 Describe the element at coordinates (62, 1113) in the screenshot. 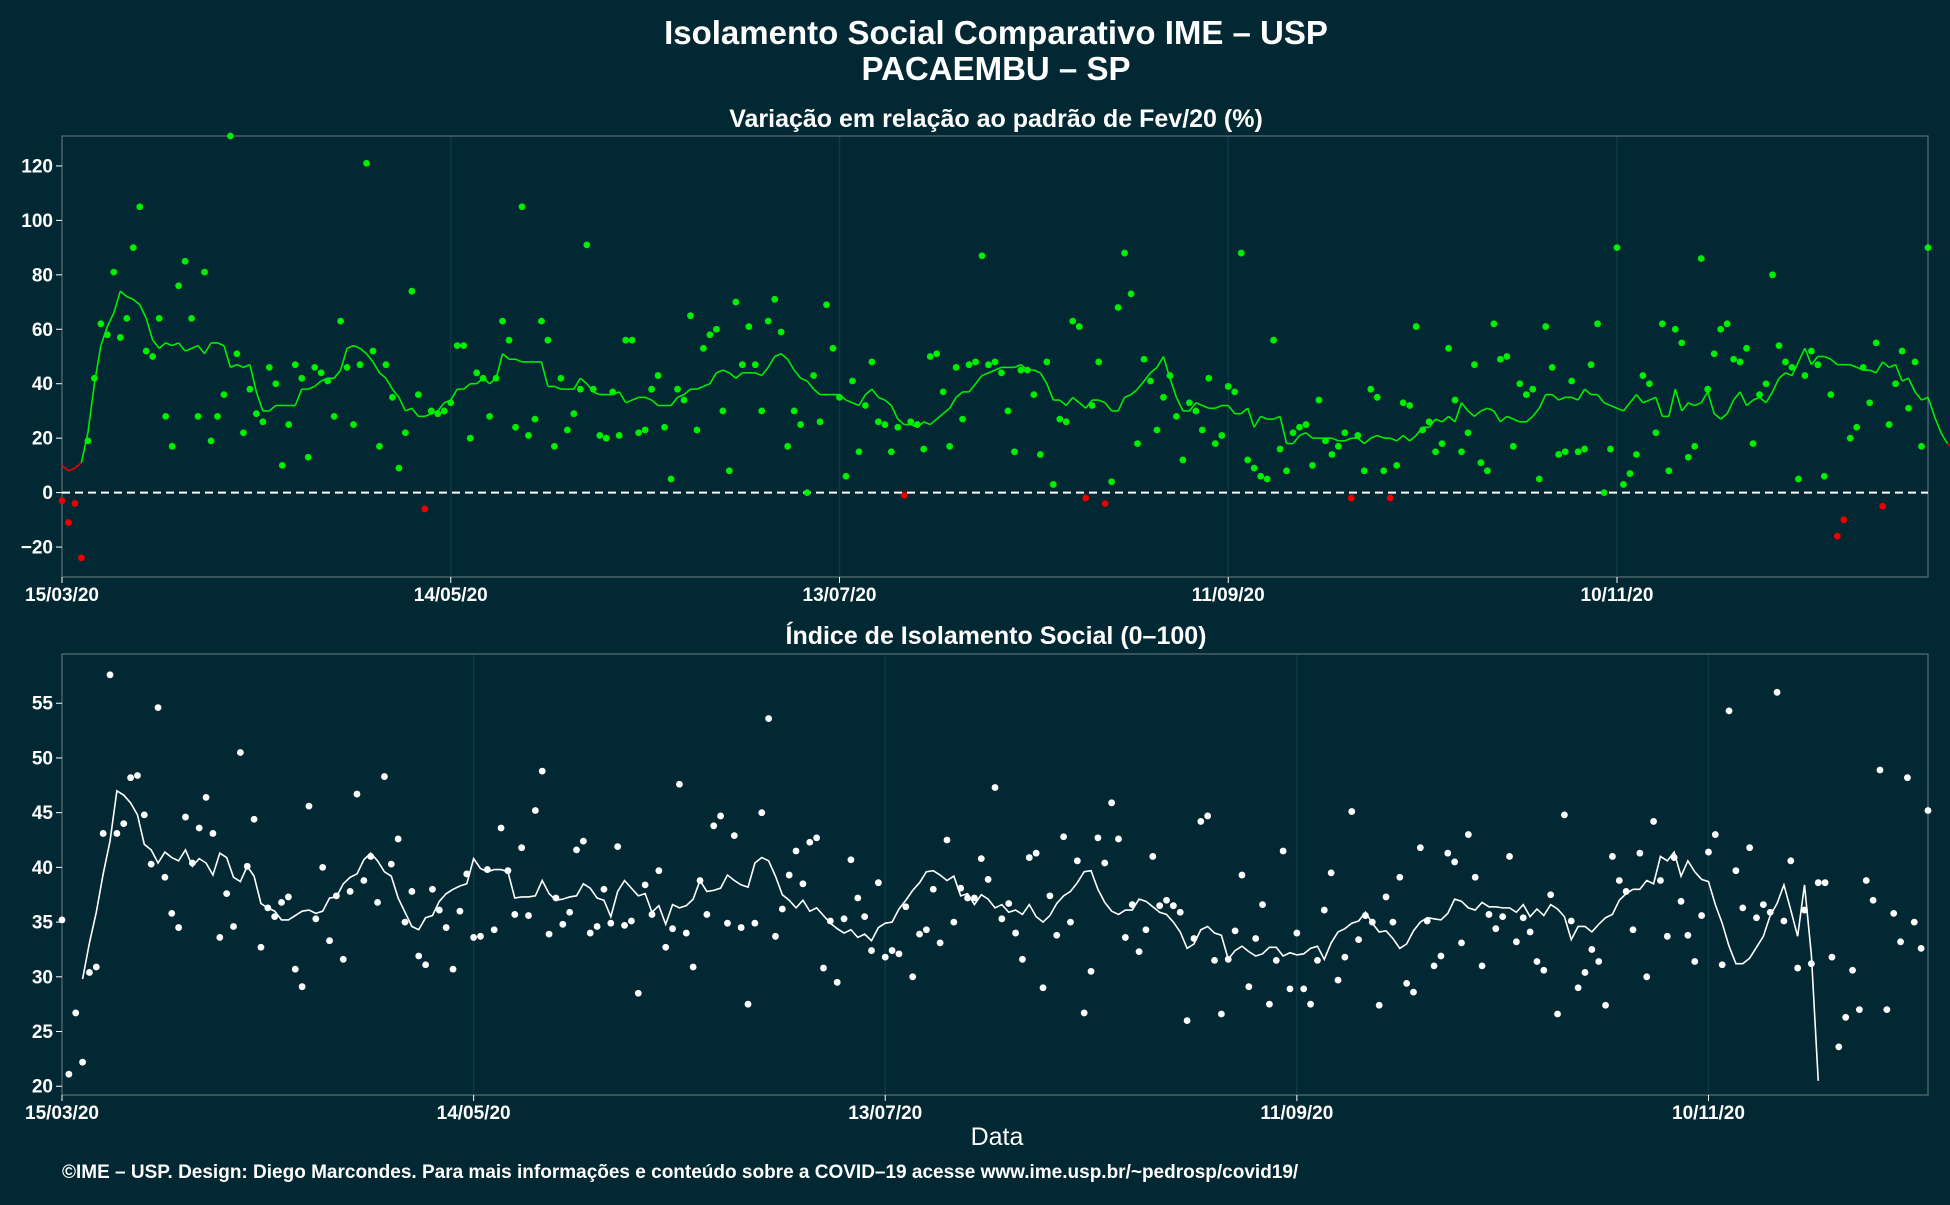

I see `x-tick-label: 15/03/20` at that location.